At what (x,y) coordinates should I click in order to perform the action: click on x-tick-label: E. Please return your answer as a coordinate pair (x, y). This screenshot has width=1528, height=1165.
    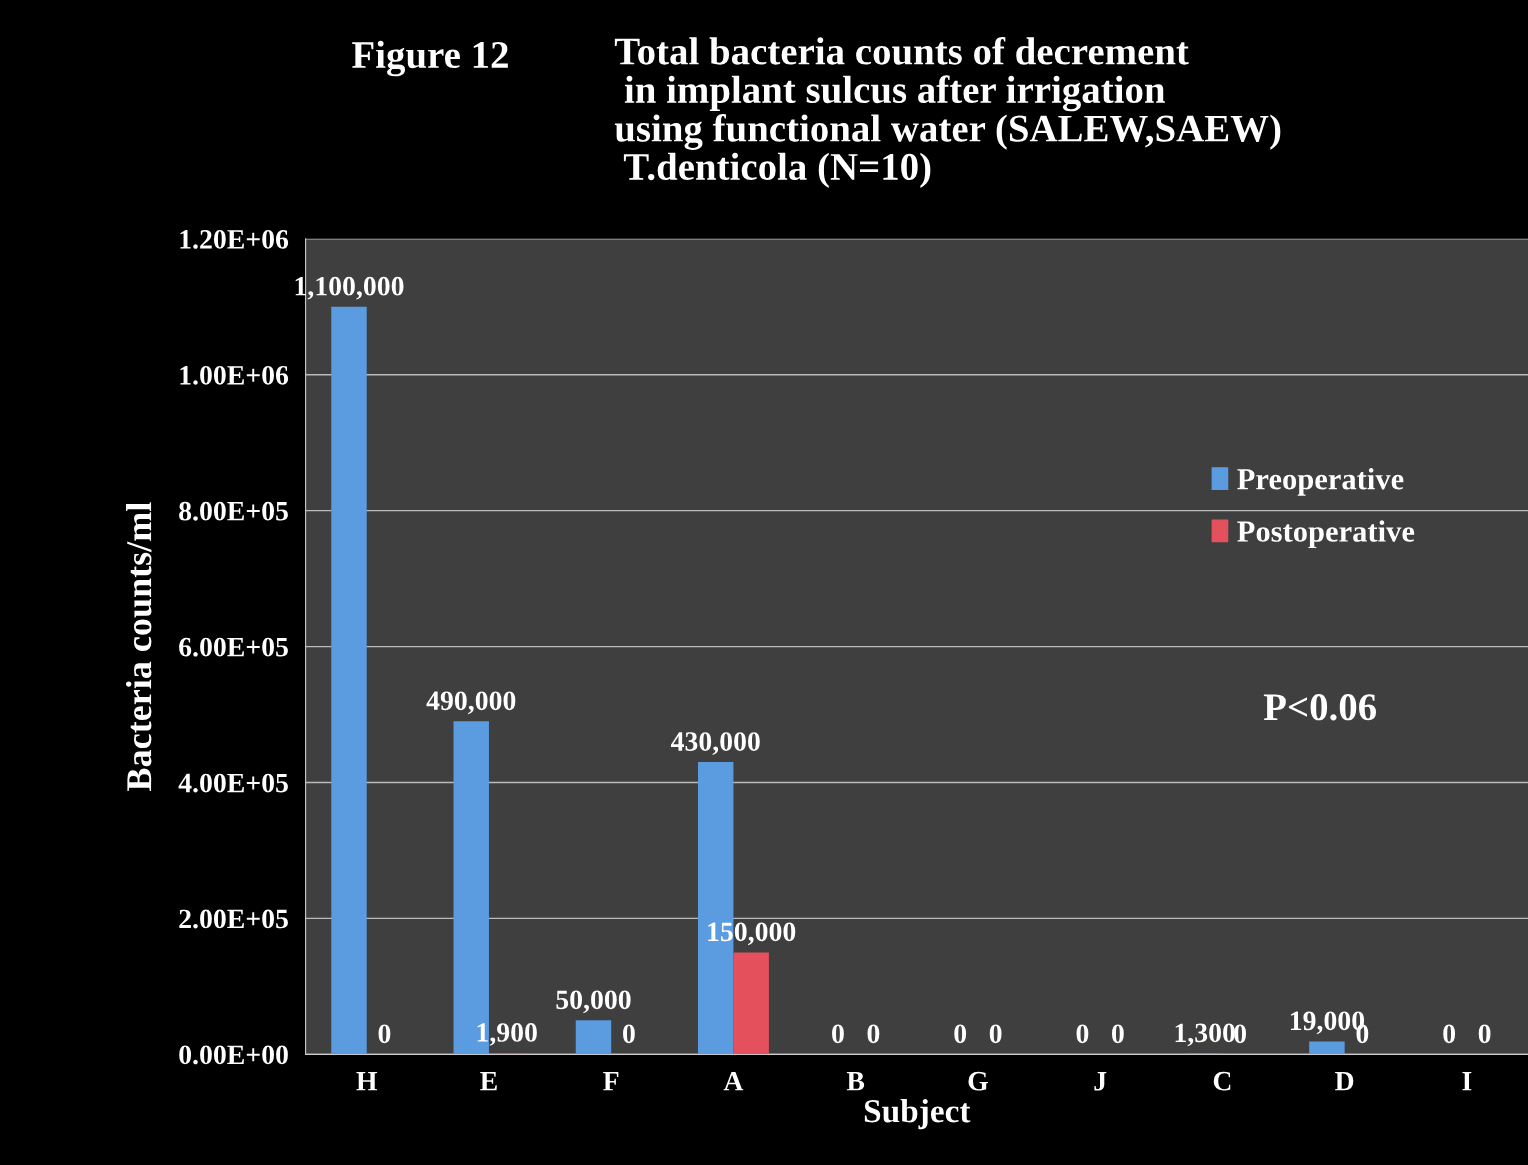
    Looking at the image, I should click on (488, 1081).